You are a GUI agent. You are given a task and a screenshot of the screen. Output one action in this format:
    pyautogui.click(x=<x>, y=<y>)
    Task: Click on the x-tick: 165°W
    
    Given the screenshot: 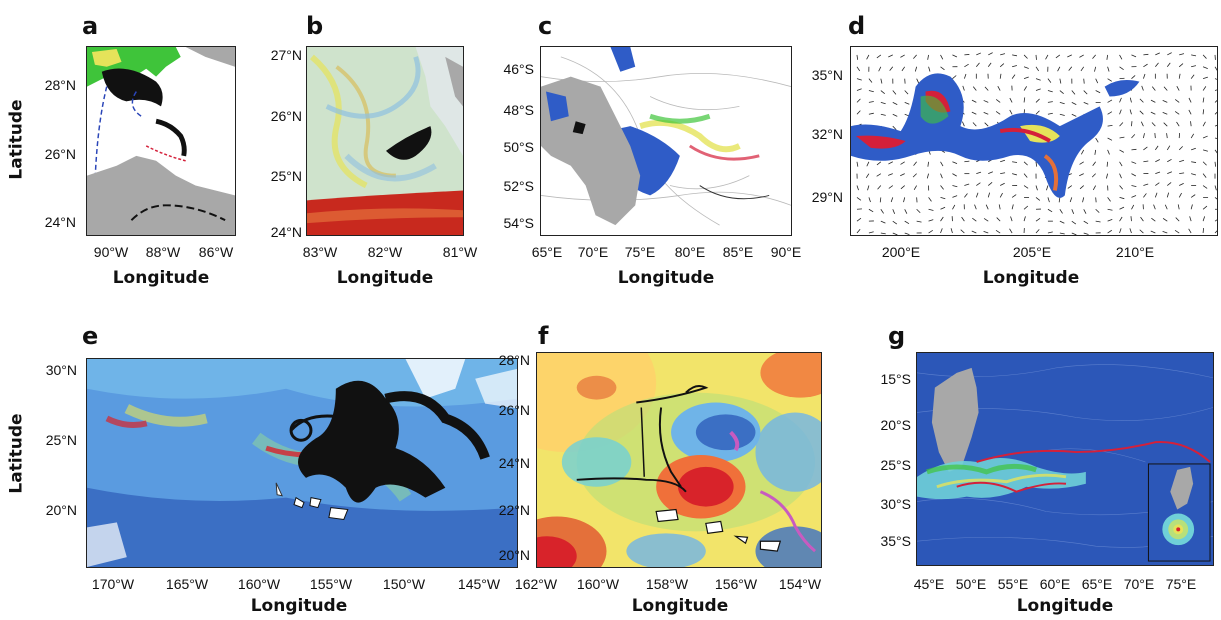 What is the action you would take?
    pyautogui.click(x=187, y=584)
    